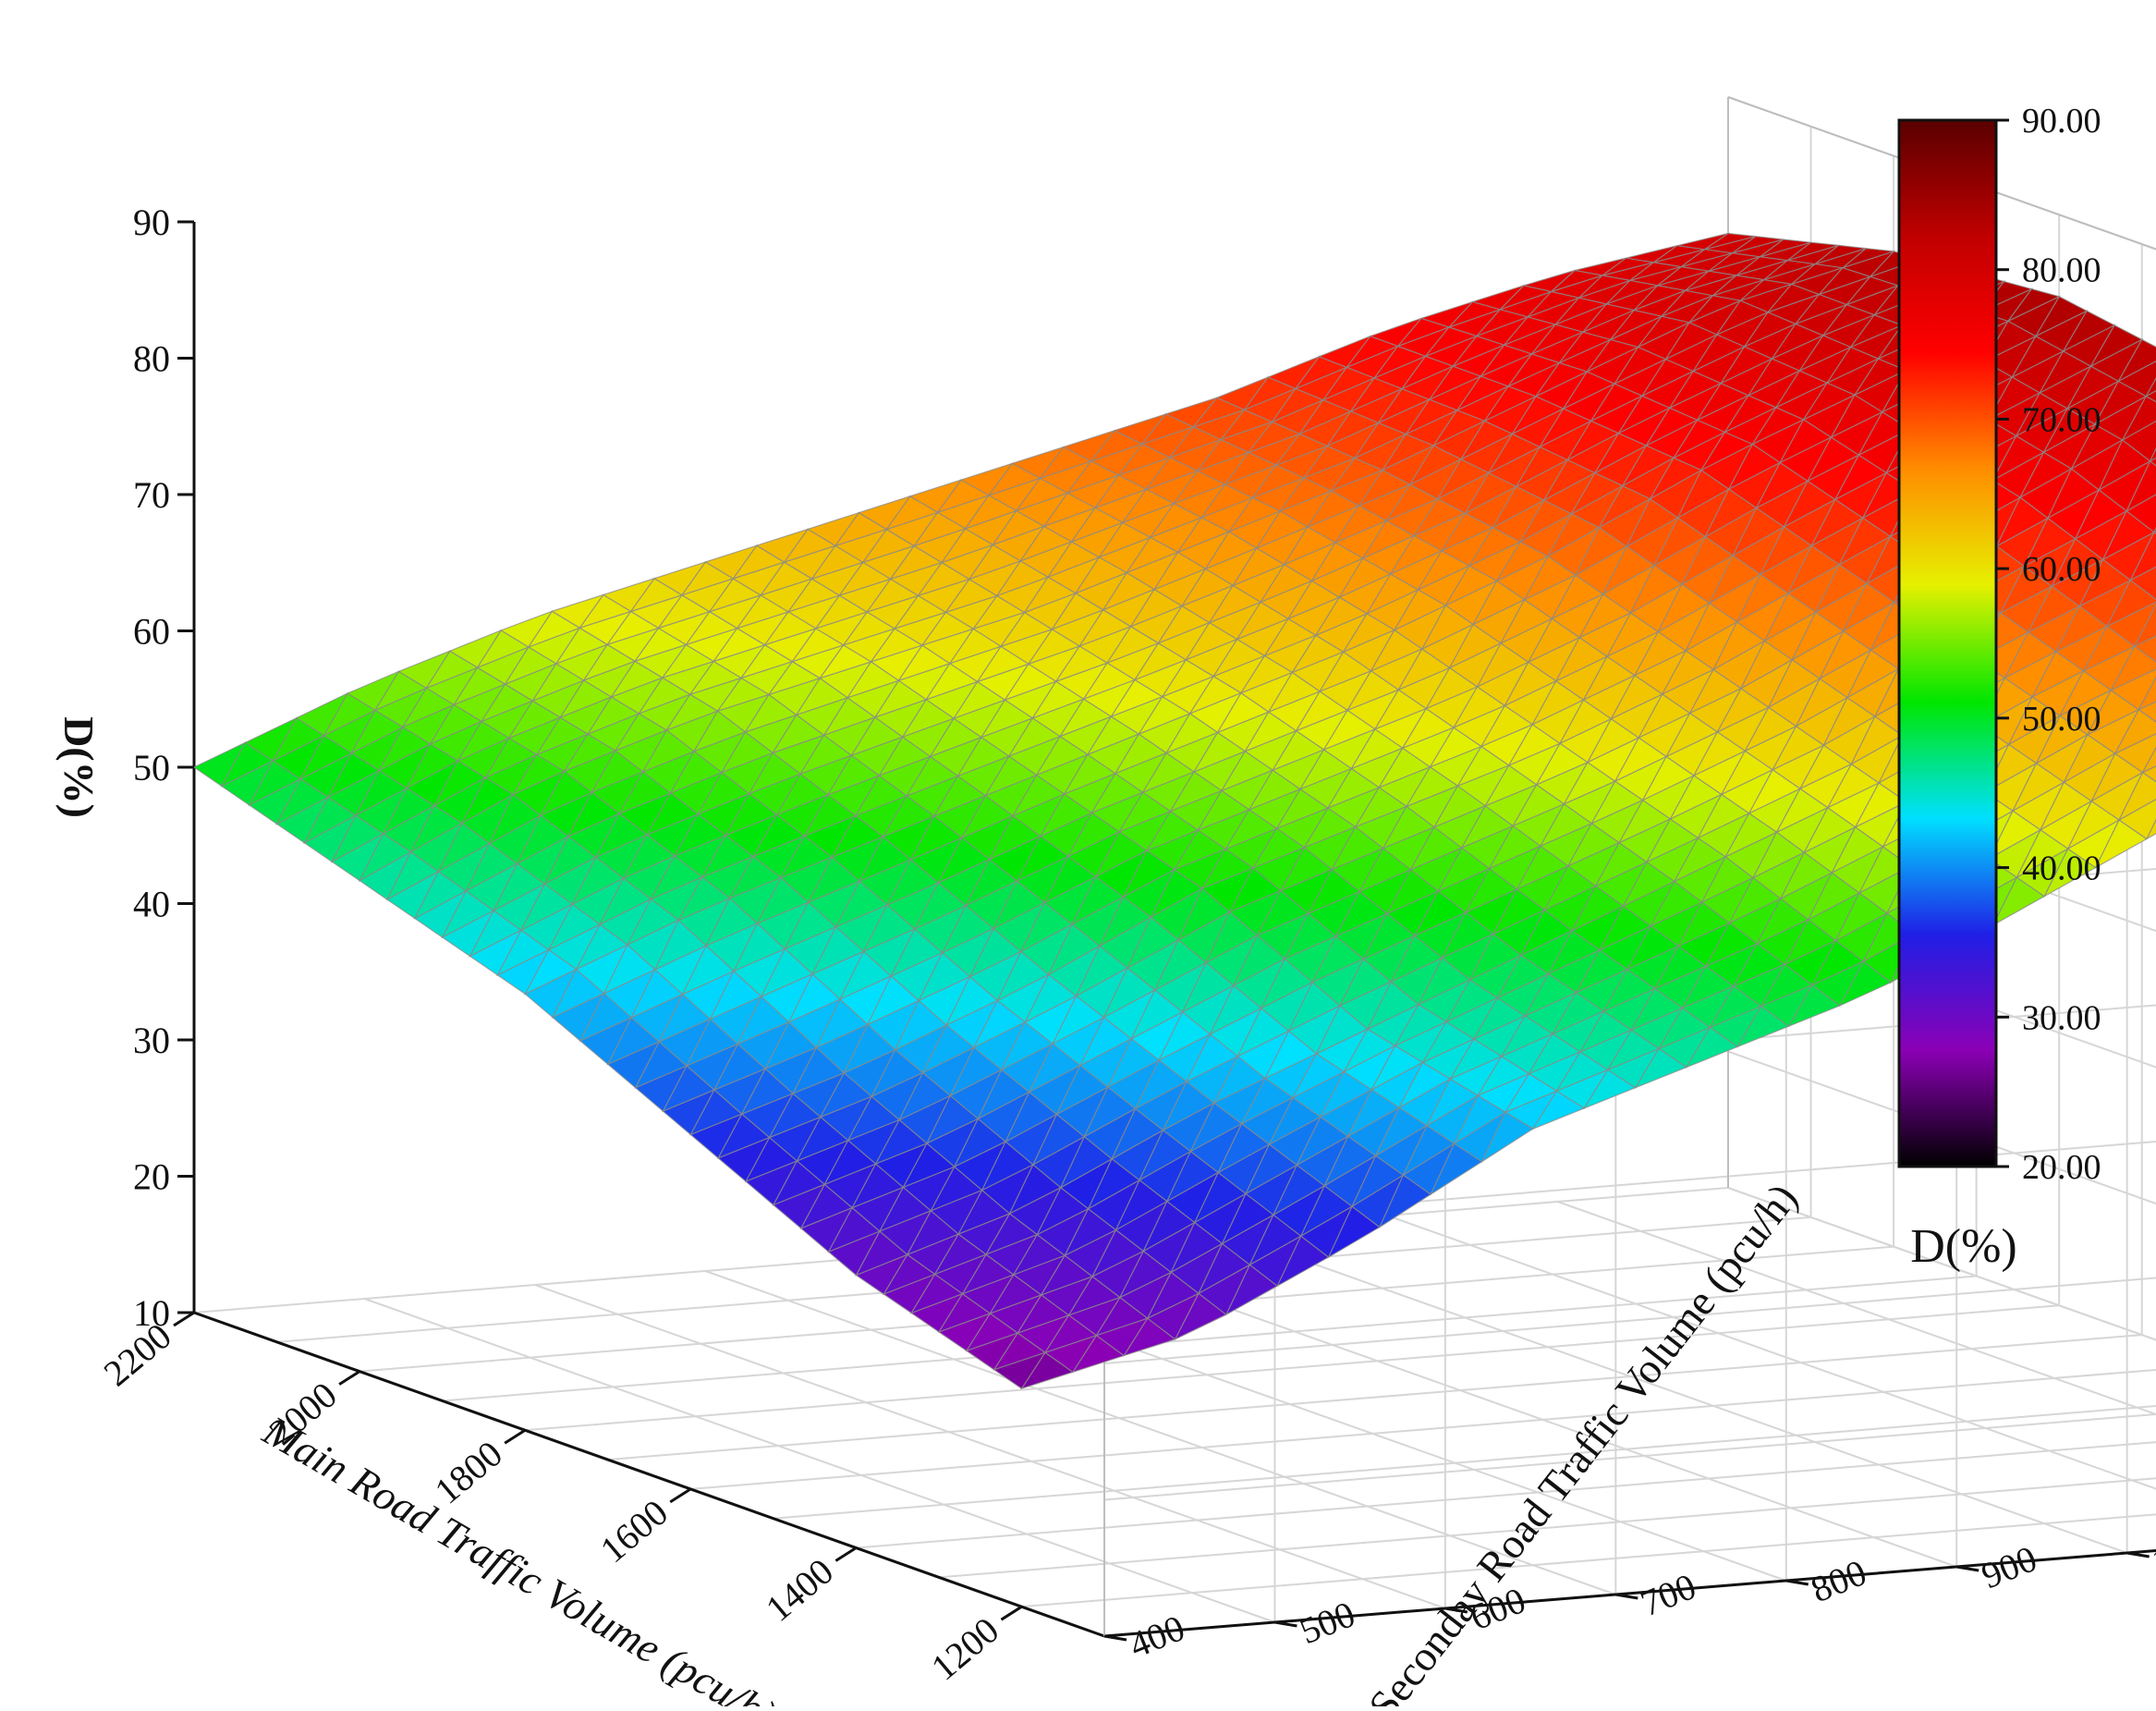 Image resolution: width=2156 pixels, height=1711 pixels. What do you see at coordinates (799, 1590) in the screenshot?
I see `x-tick-label: 1400` at bounding box center [799, 1590].